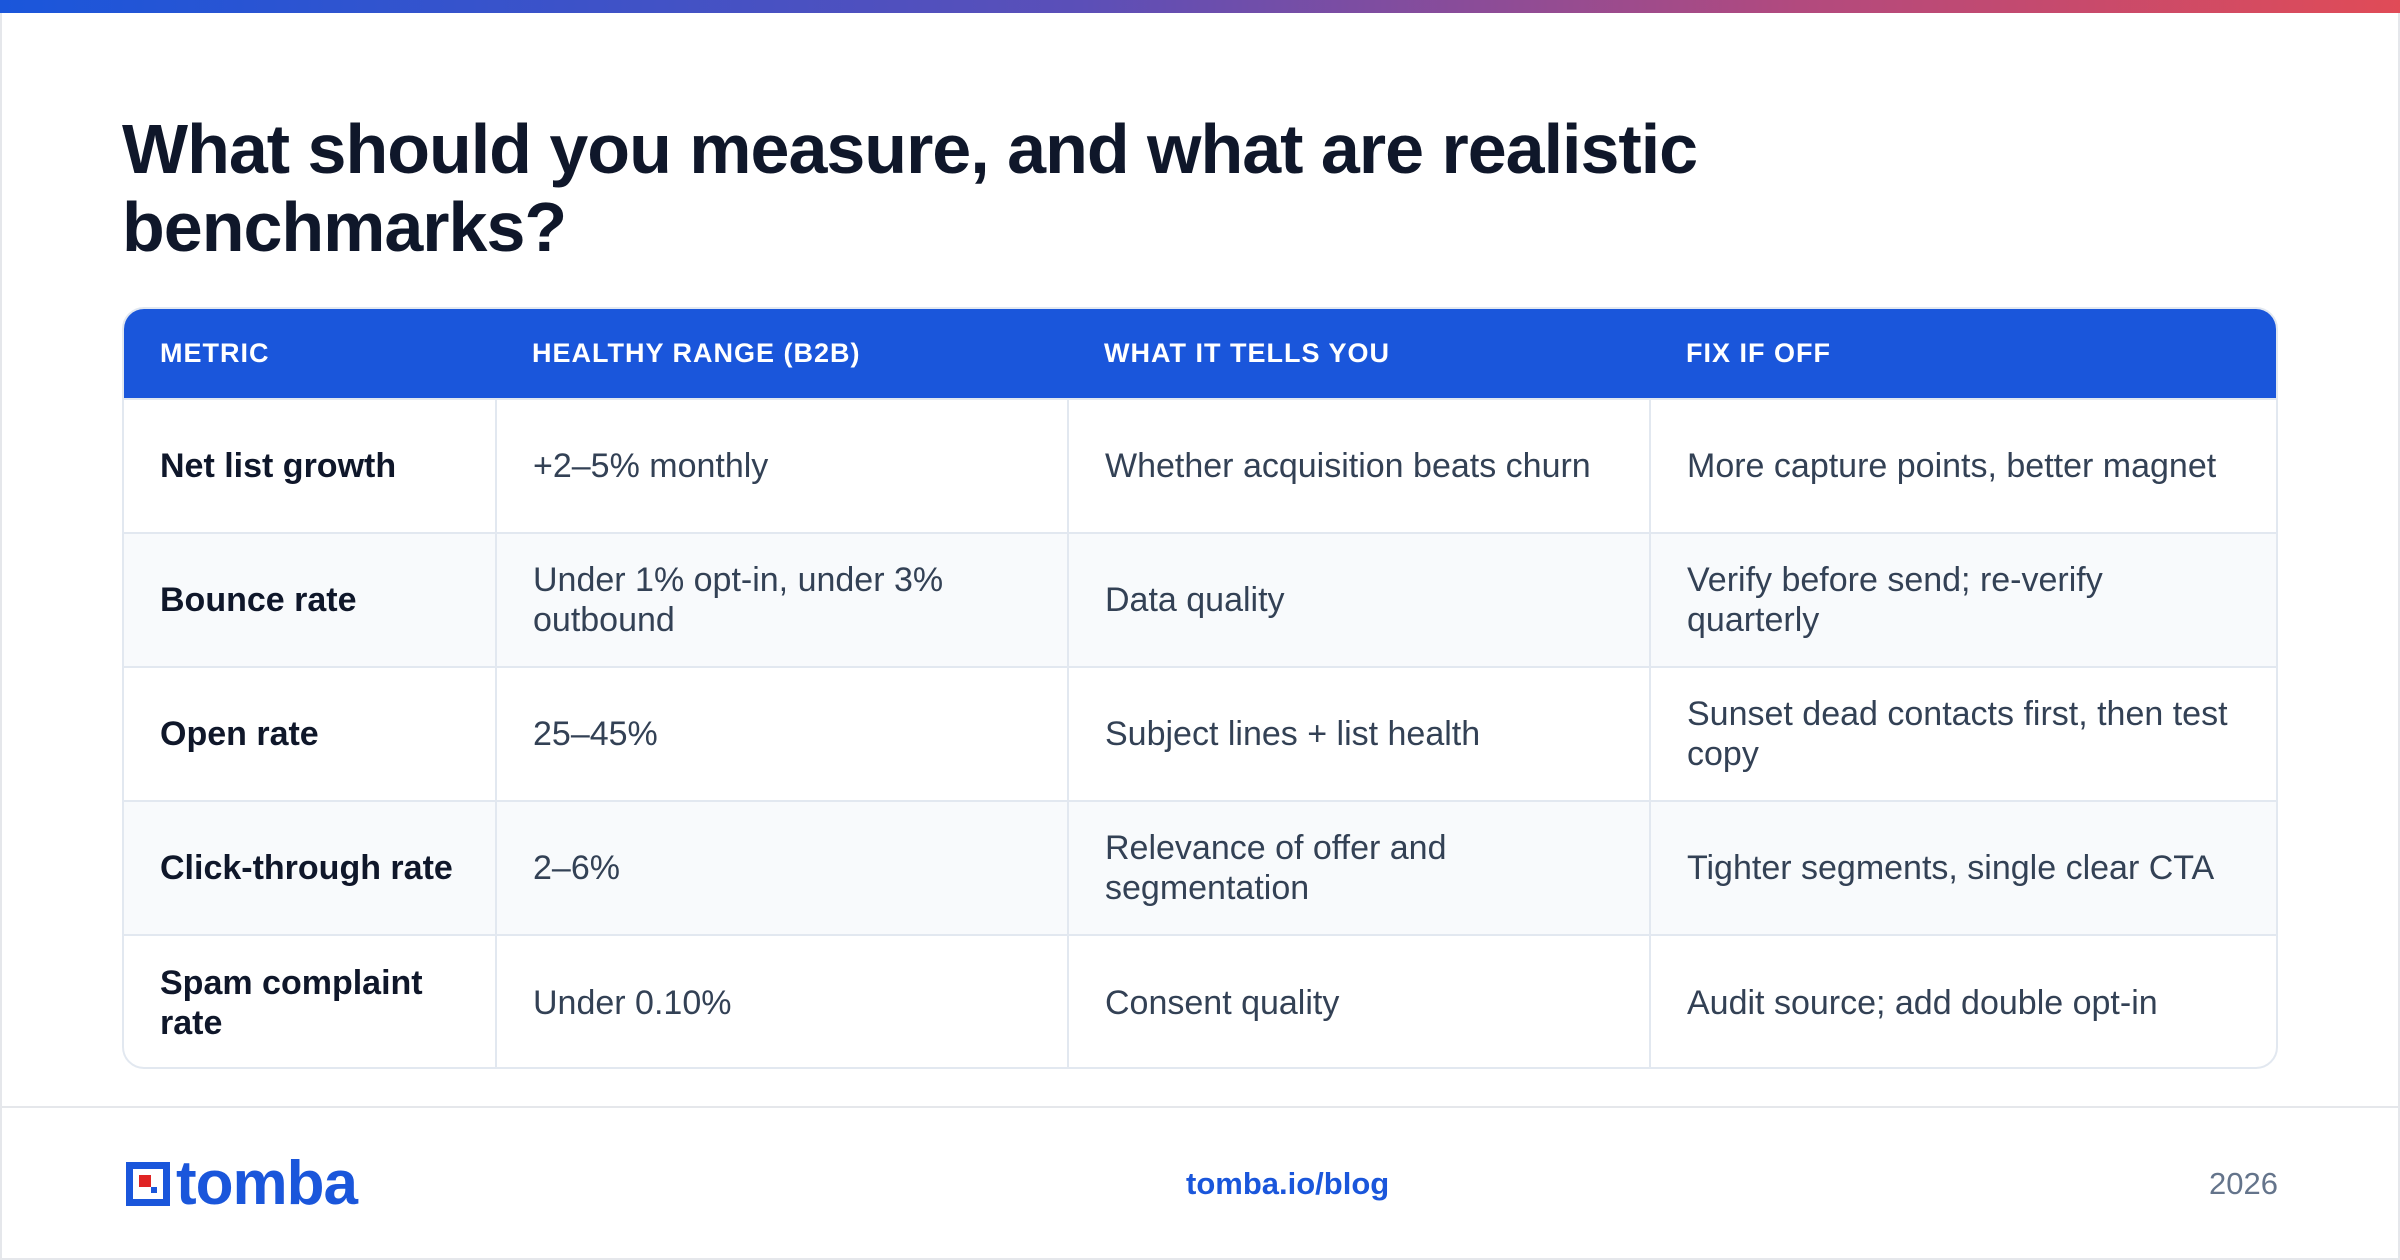 The width and height of the screenshot is (2400, 1260). Describe the element at coordinates (781, 867) in the screenshot. I see `range-cell: 2–6%` at that location.